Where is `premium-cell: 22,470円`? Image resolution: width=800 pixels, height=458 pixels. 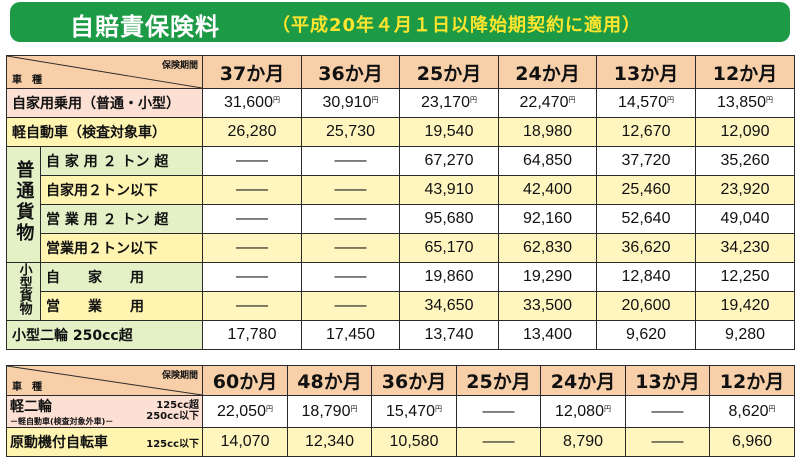 premium-cell: 22,470円 is located at coordinates (547, 103).